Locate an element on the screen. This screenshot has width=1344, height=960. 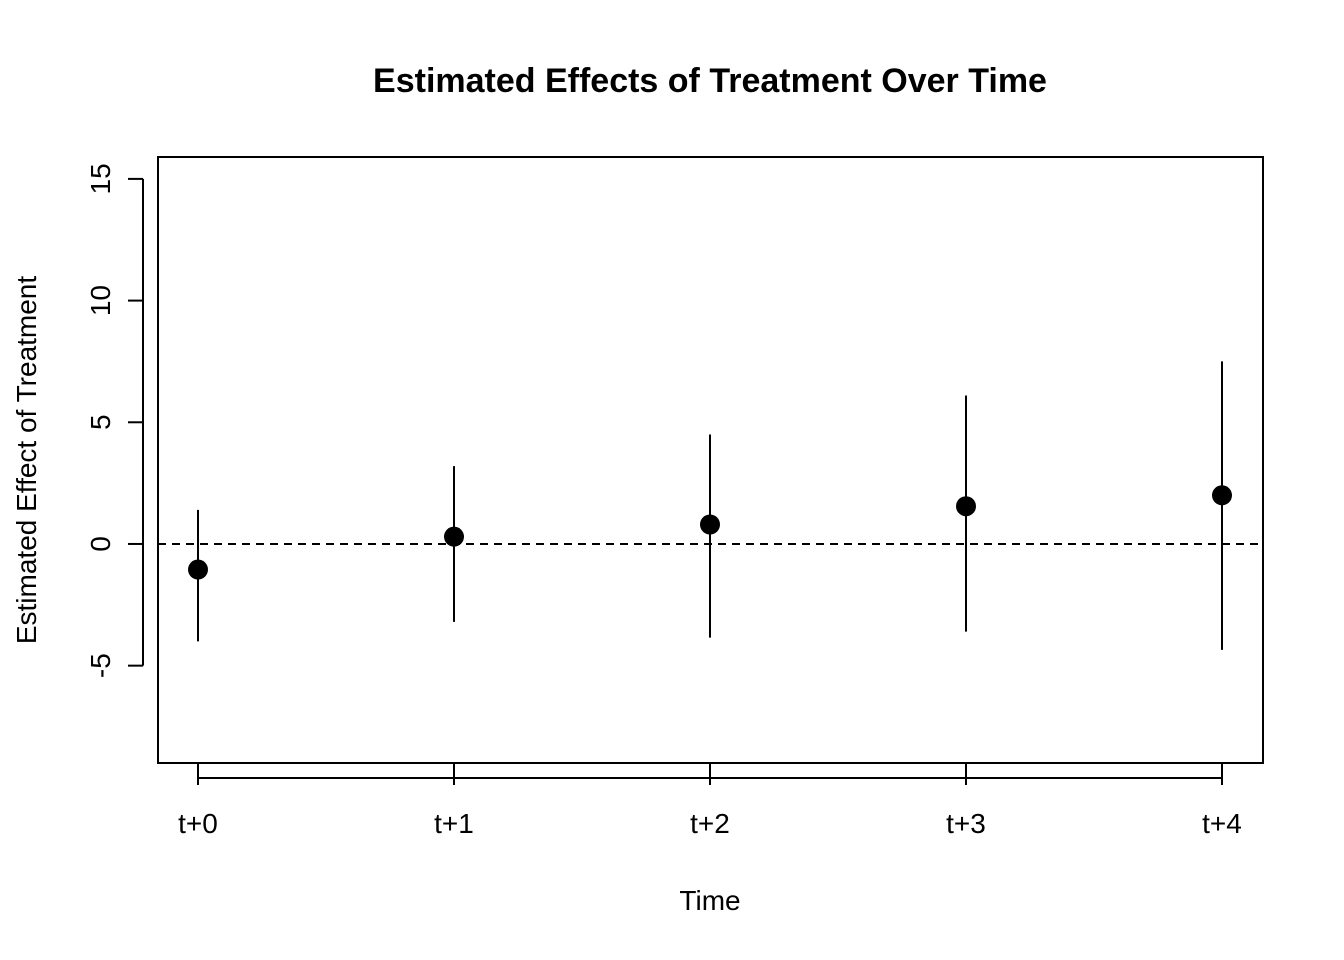
y-axis: -5 0 5 10 15 is located at coordinates (114, 420).